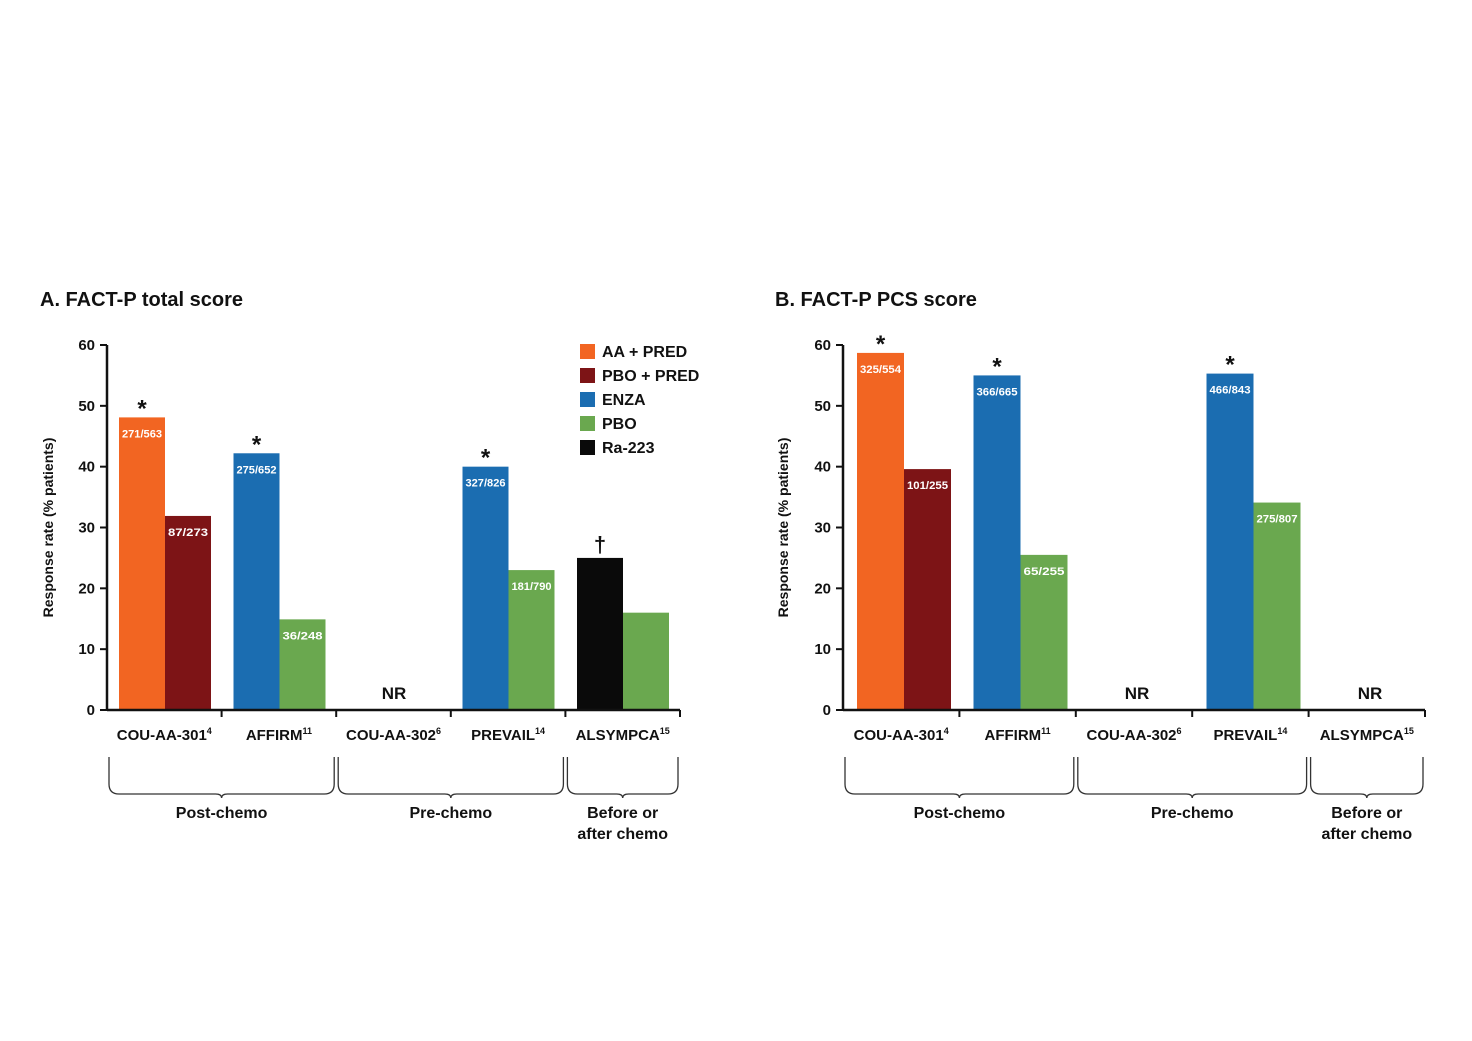 The width and height of the screenshot is (1472, 1041). Describe the element at coordinates (822, 345) in the screenshot. I see `y-tick-label: 60` at that location.